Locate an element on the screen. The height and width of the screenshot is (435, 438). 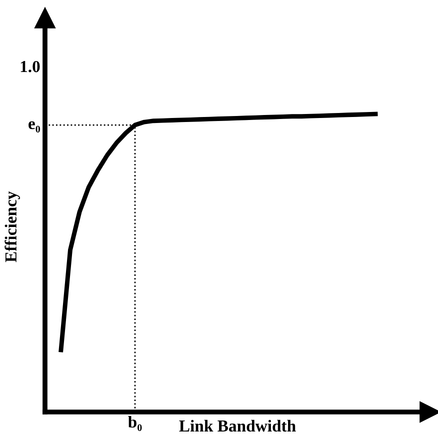
text: b₀ is located at coordinates (135, 423).